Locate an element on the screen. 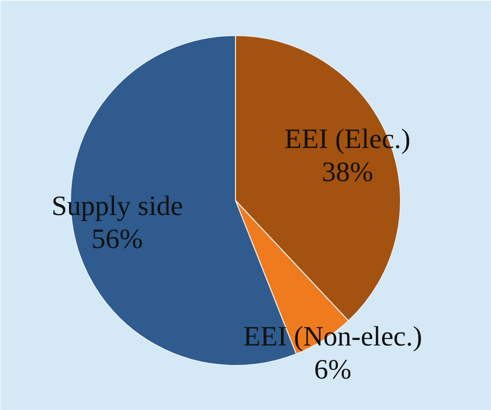 The image size is (491, 410). data-label: 38% is located at coordinates (348, 172).